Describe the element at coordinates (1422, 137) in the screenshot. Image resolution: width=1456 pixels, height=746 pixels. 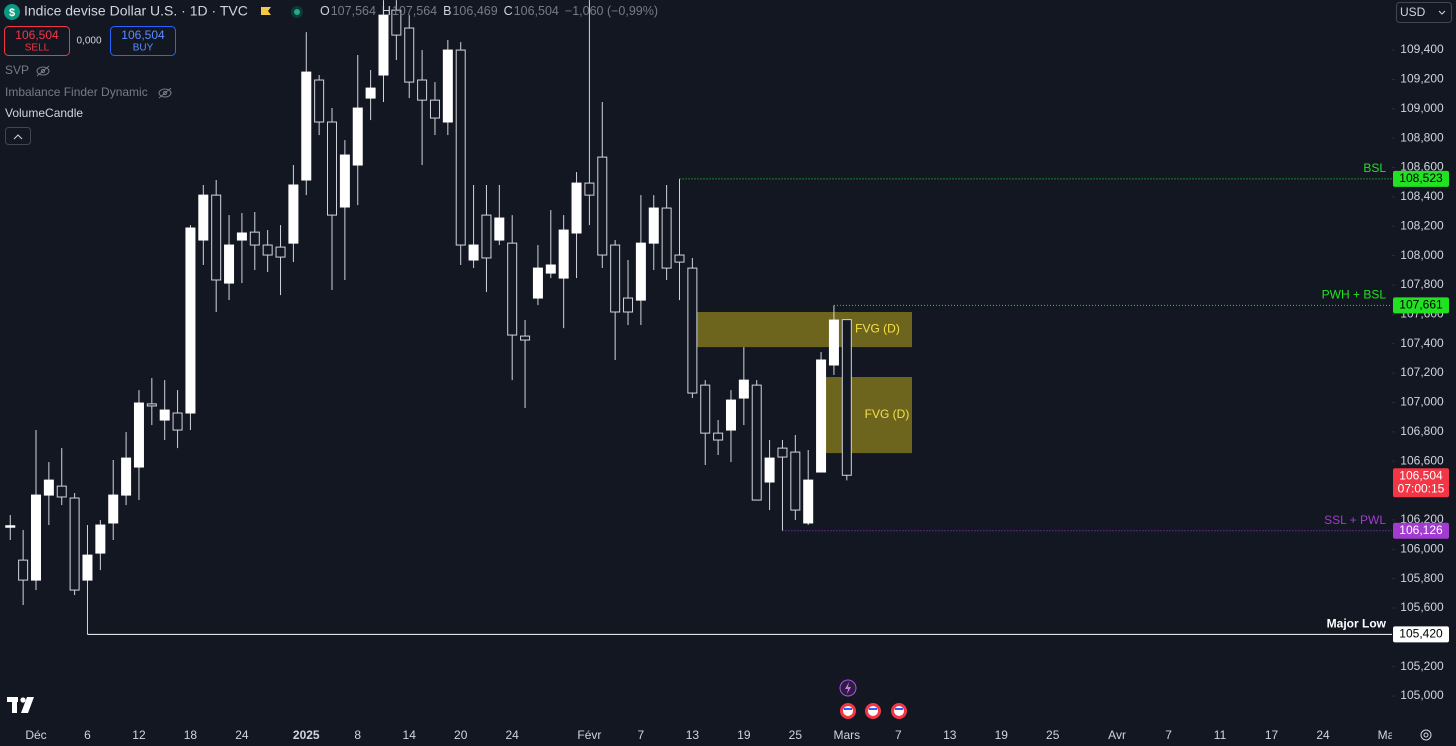
I see `y-tick-label: 108,800` at that location.